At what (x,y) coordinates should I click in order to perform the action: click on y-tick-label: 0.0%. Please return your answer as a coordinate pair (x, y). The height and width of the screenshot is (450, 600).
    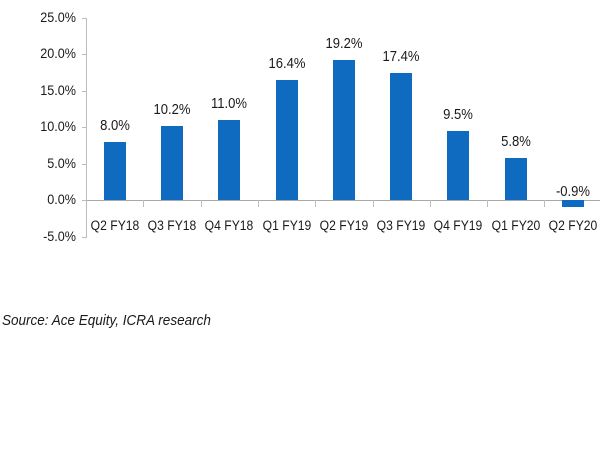
    Looking at the image, I should click on (61, 199).